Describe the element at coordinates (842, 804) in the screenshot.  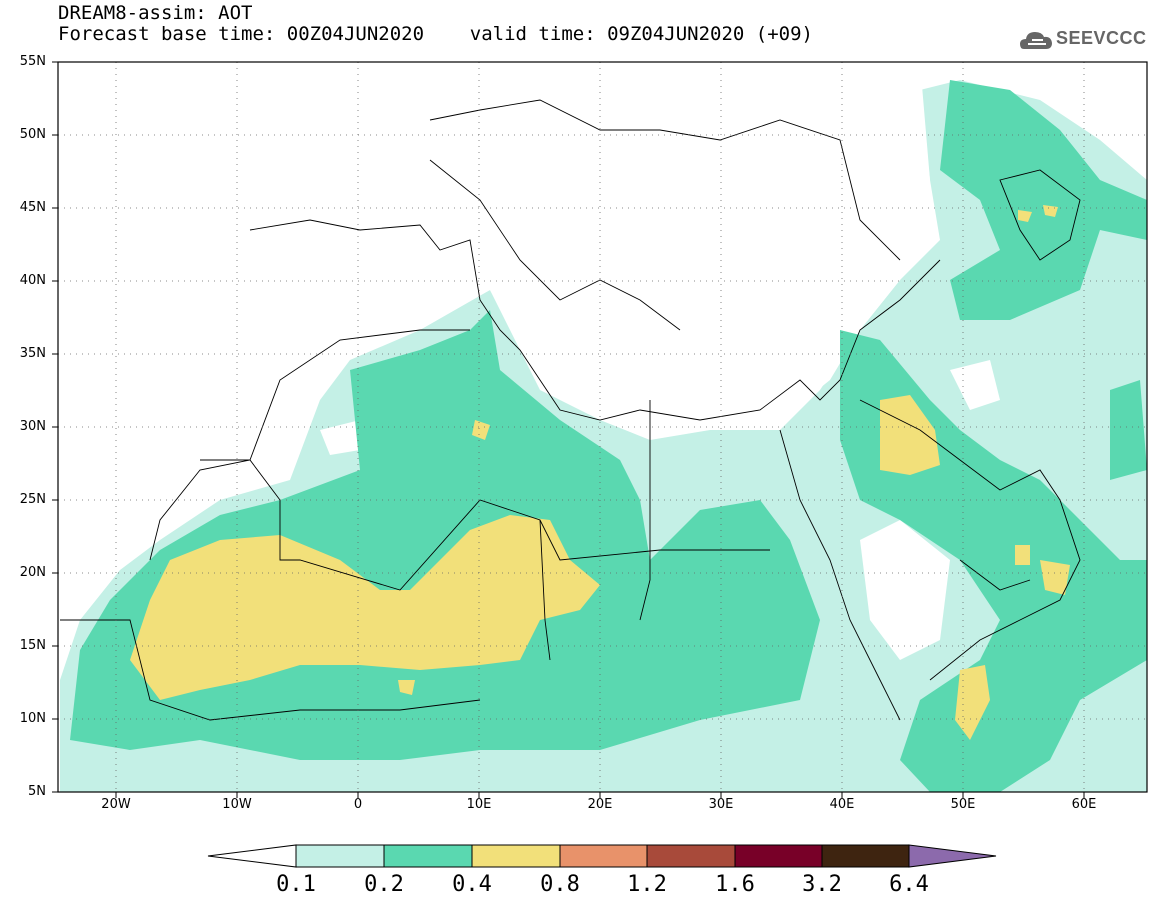
I see `lon-tick-label: 40E` at that location.